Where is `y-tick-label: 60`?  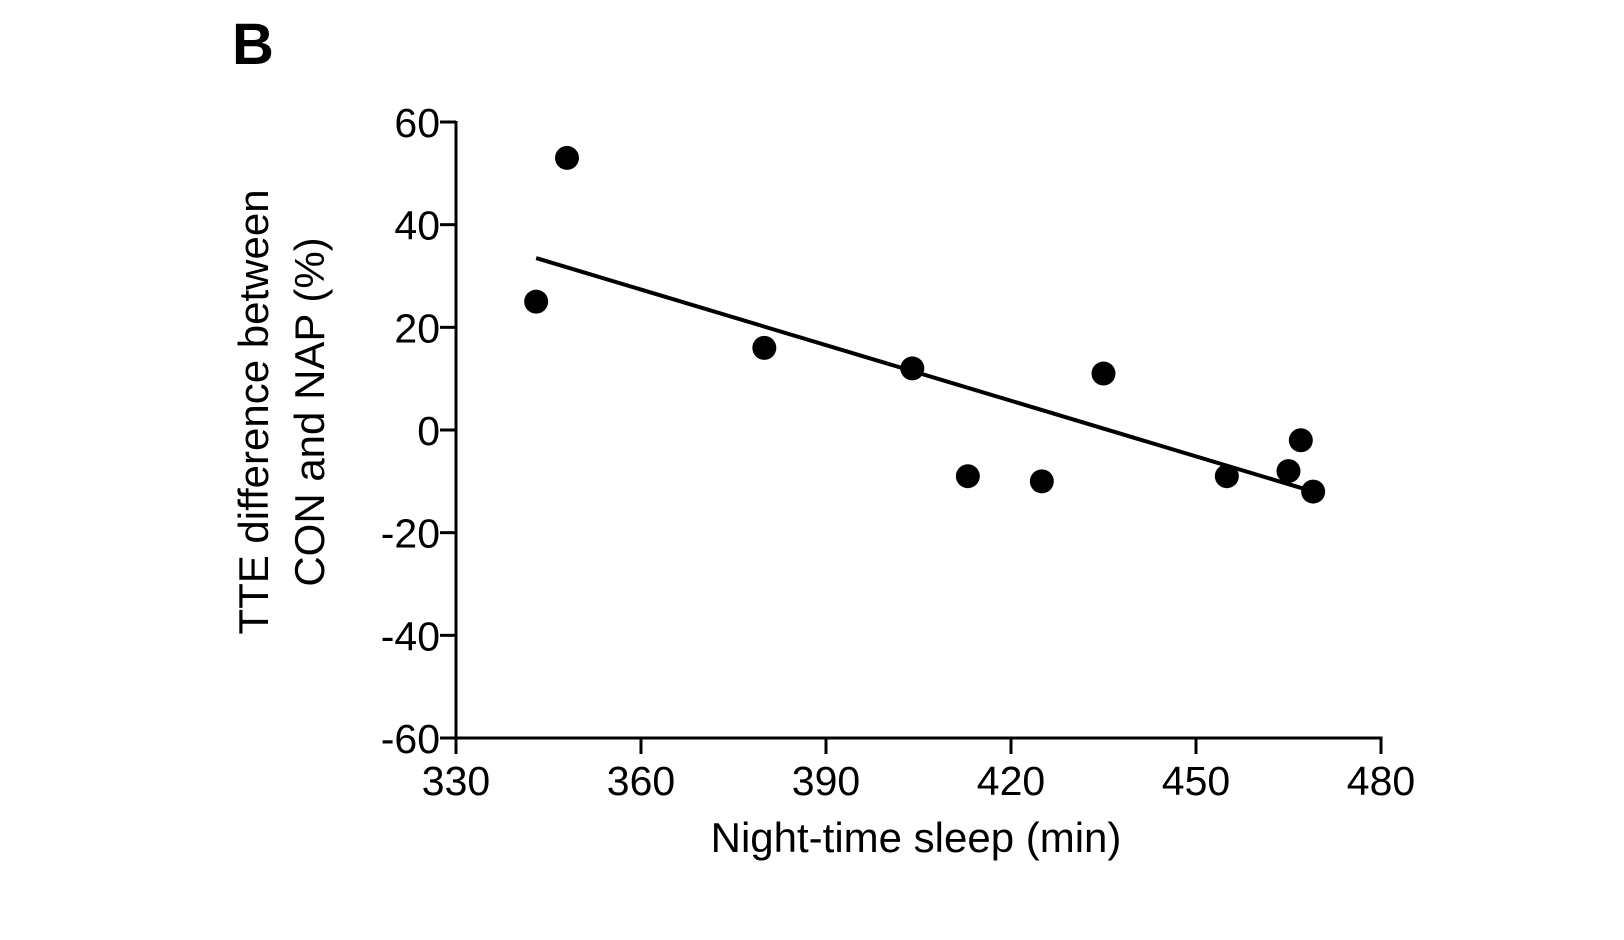 y-tick-label: 60 is located at coordinates (417, 123).